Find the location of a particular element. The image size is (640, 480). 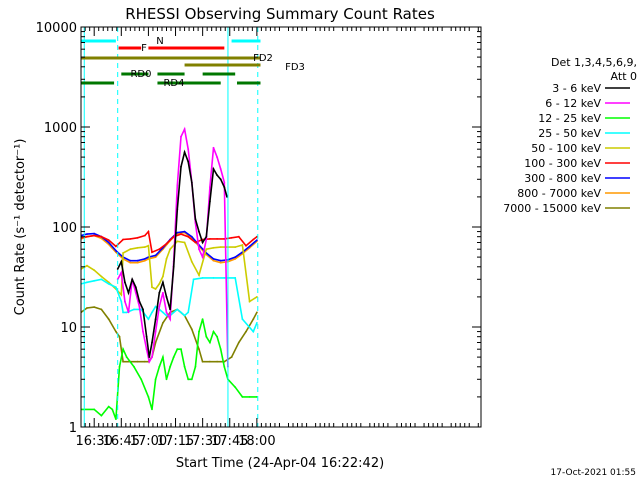

y-tick-label: 10 is located at coordinates (68, 328).